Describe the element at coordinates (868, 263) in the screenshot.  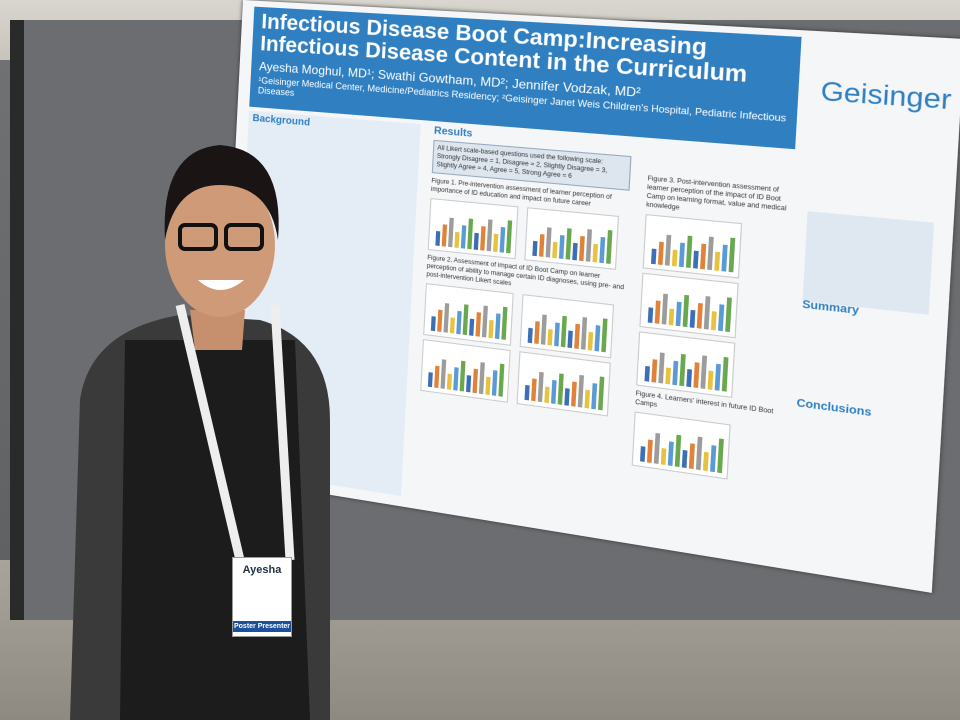
I see `table-image` at that location.